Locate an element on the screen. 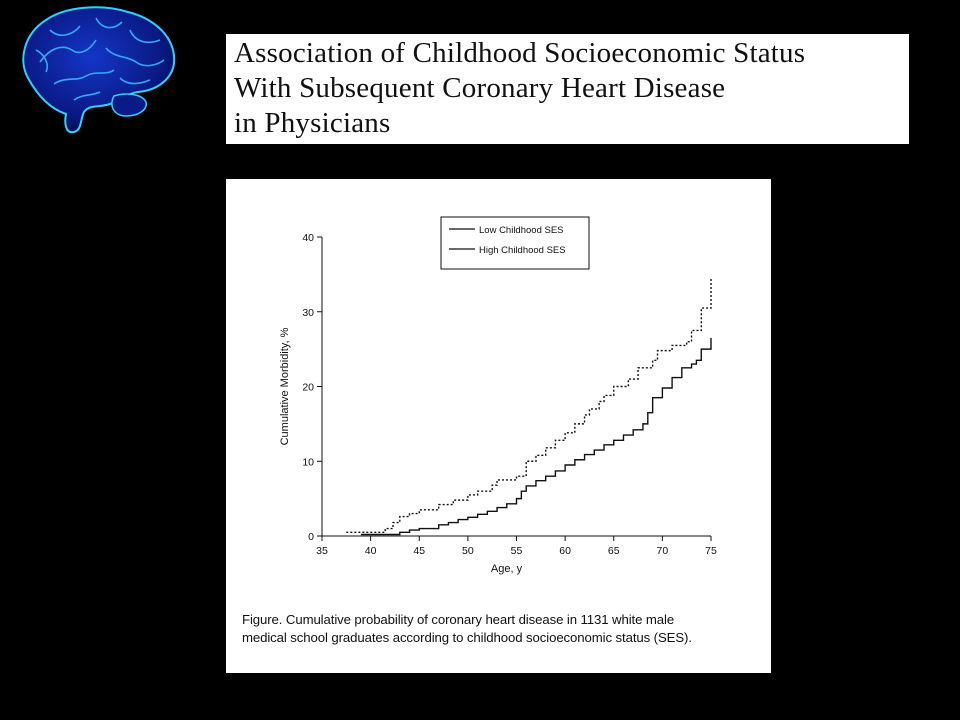 The image size is (960, 720). y-tick-label: 0 is located at coordinates (311, 537).